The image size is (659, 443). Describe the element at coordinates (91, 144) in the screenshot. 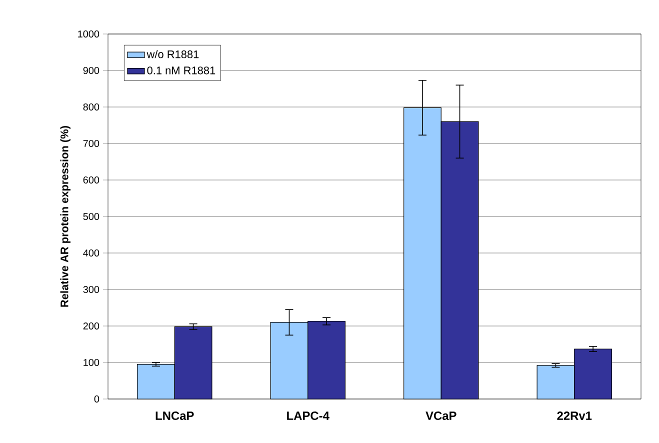

I see `y-tick-label: 700` at that location.